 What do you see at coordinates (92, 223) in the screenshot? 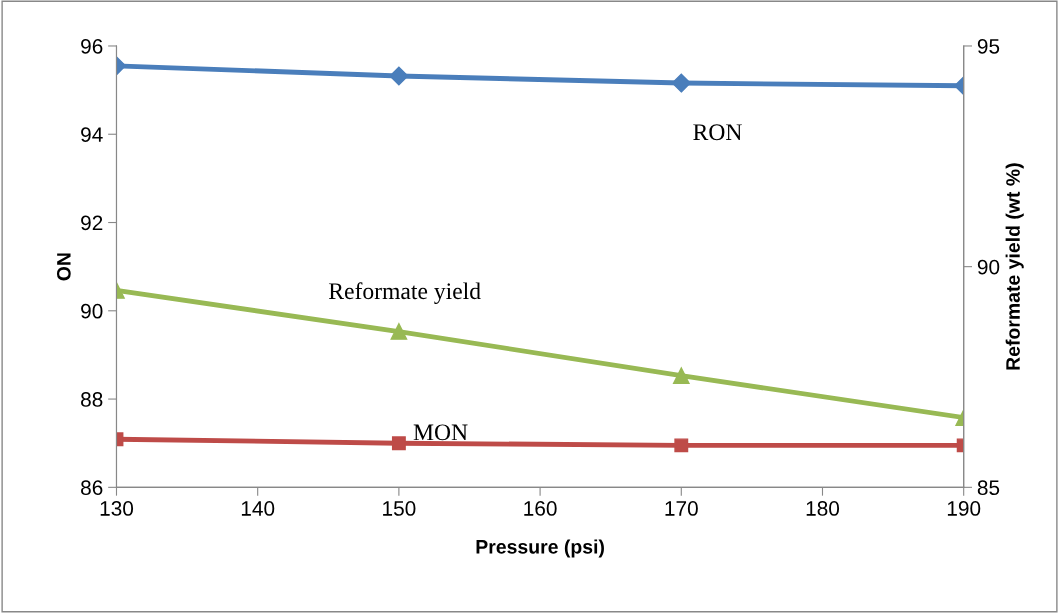
I see `y-tick-label: 92` at bounding box center [92, 223].